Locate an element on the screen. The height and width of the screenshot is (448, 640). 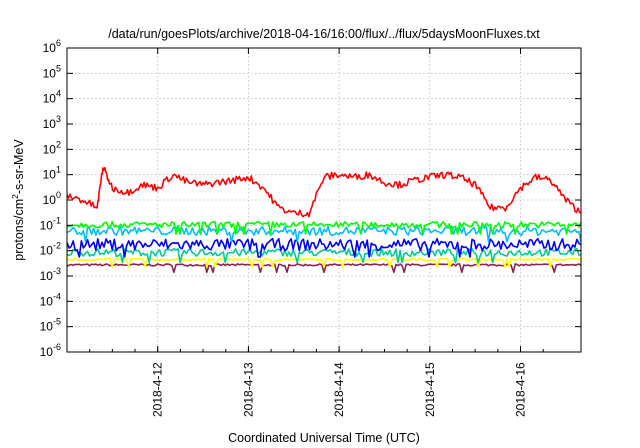
y-tick-label: 10⁶ is located at coordinates (52, 46).